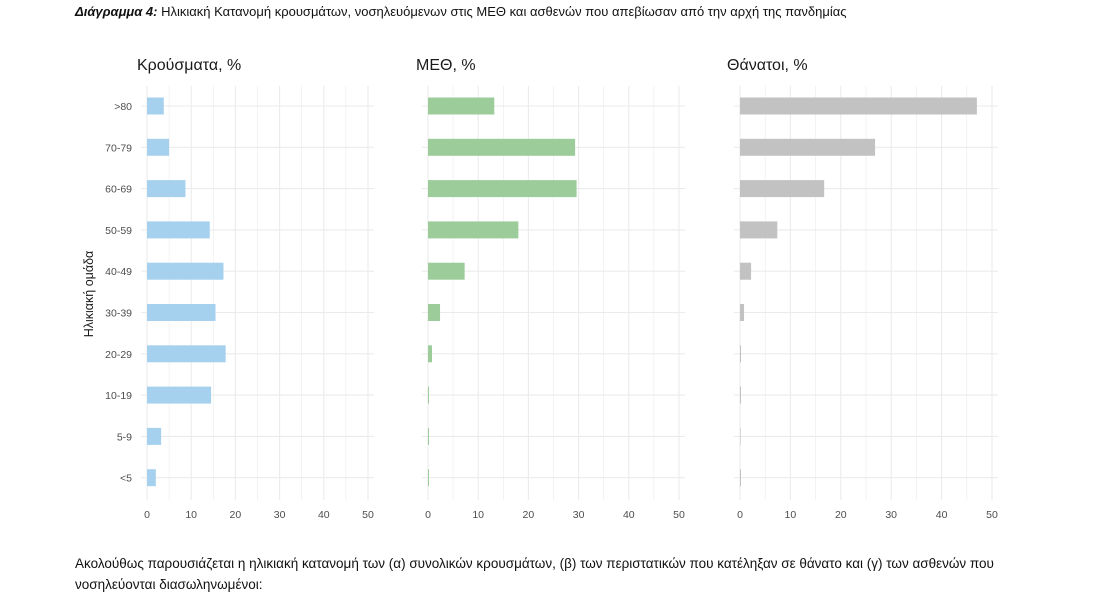 This screenshot has height=611, width=1110. Describe the element at coordinates (116, 11) in the screenshot. I see `figure-caption-label: Διάγραμμα 4:` at that location.